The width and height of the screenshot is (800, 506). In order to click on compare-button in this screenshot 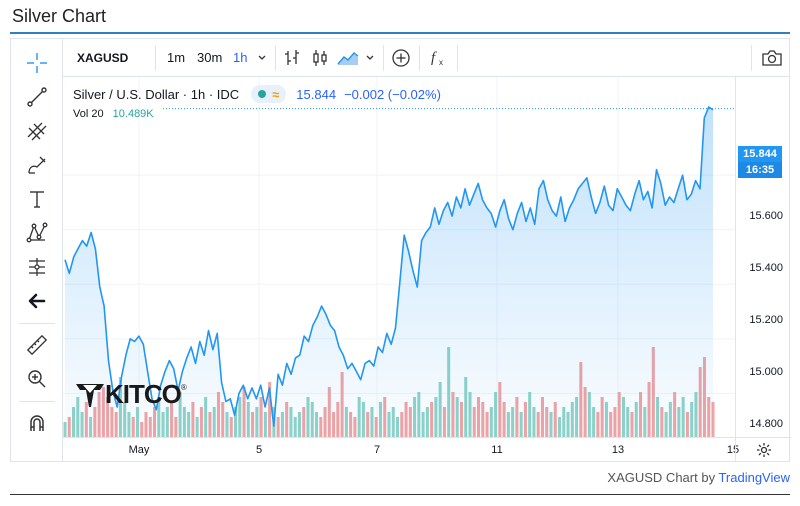, I will do `click(401, 57)`.